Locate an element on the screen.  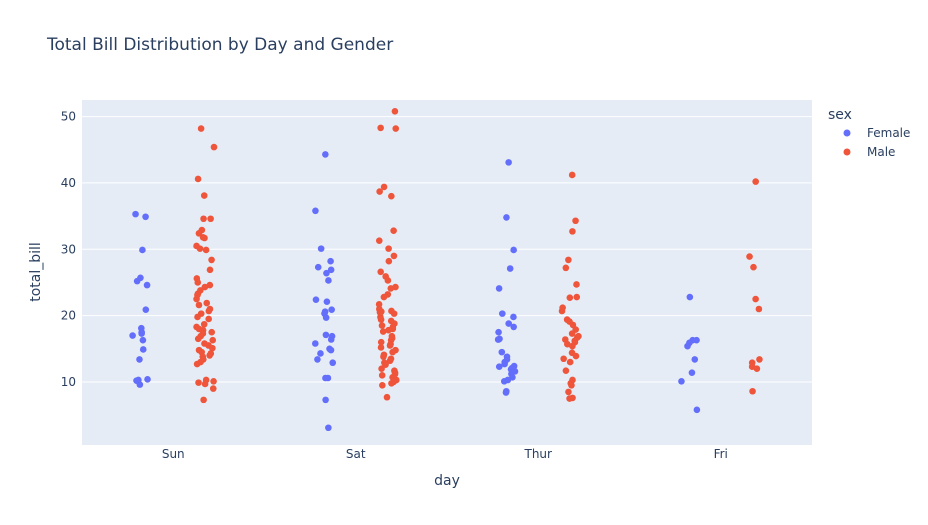
legend-item-male: Male is located at coordinates (869, 152).